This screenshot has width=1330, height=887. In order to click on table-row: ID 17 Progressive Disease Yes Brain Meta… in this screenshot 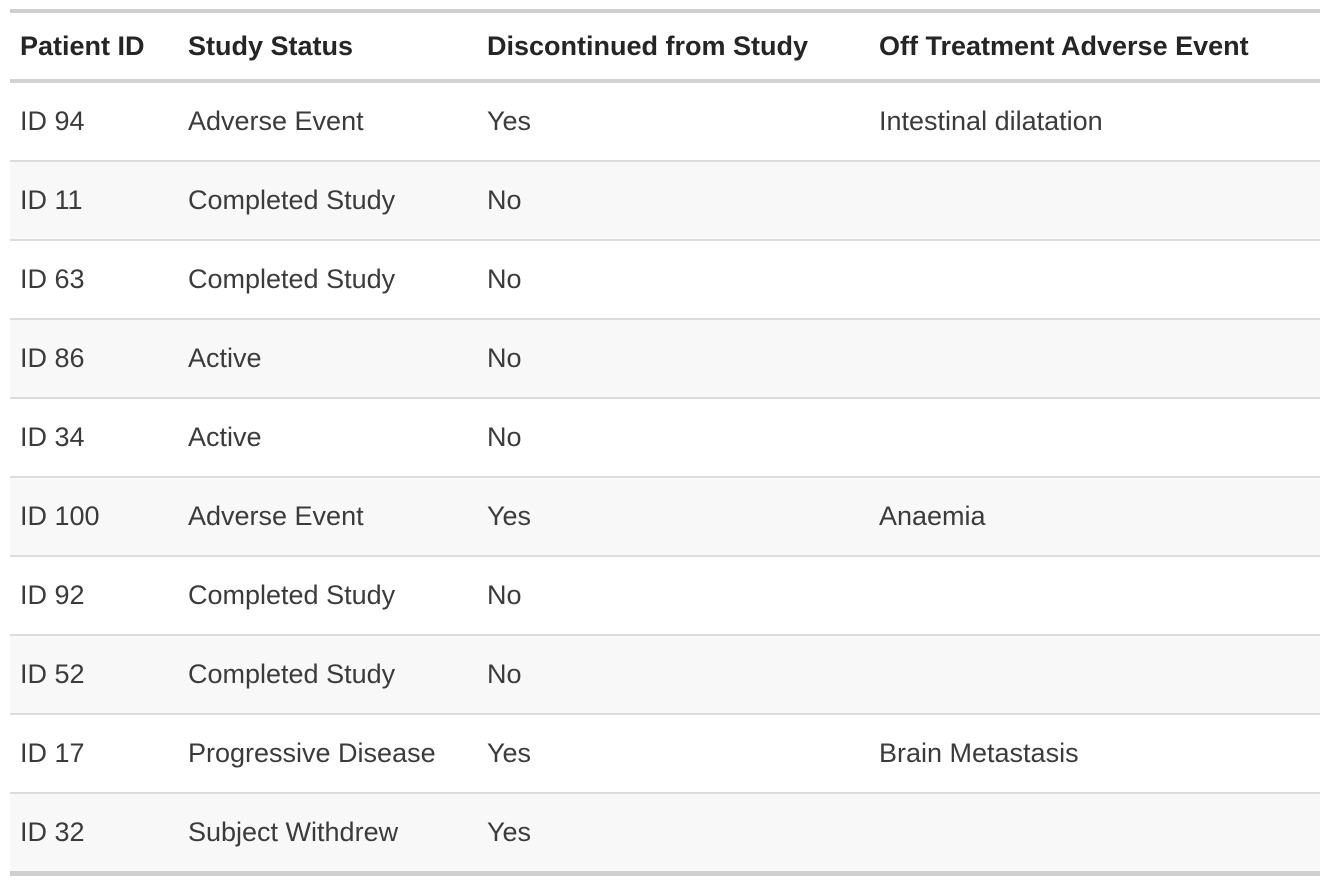, I will do `click(665, 753)`.